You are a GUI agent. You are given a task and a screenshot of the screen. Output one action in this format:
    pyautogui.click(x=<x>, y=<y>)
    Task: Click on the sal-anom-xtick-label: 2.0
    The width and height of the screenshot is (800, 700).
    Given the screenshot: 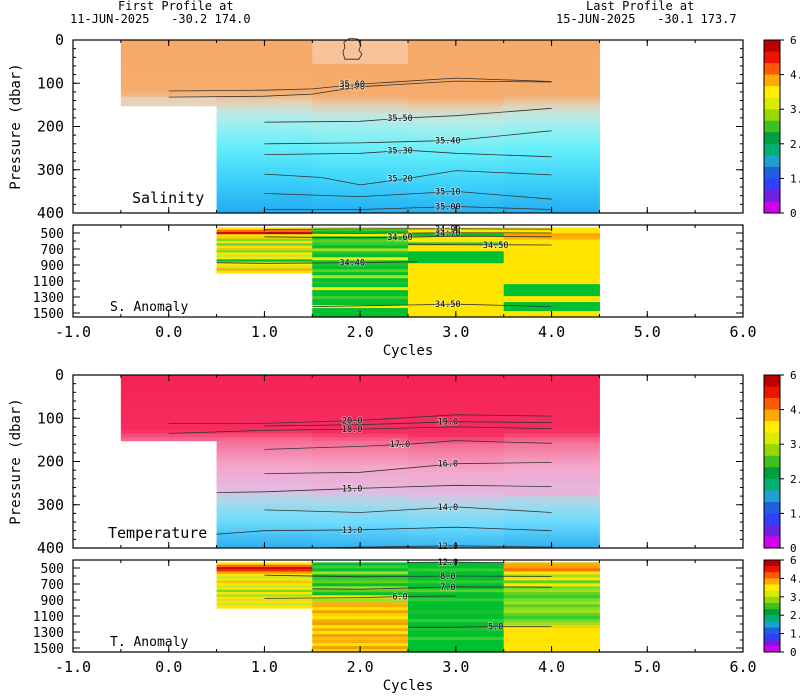 What is the action you would take?
    pyautogui.click(x=360, y=332)
    